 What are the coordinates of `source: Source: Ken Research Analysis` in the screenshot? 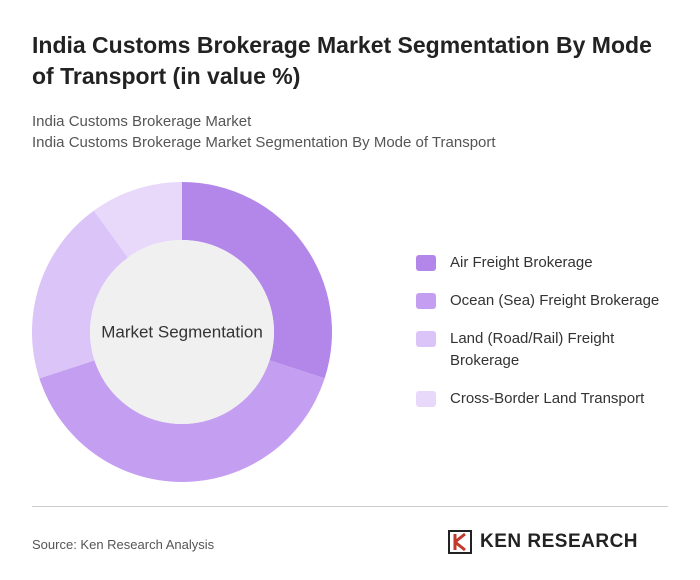 It's located at (123, 544).